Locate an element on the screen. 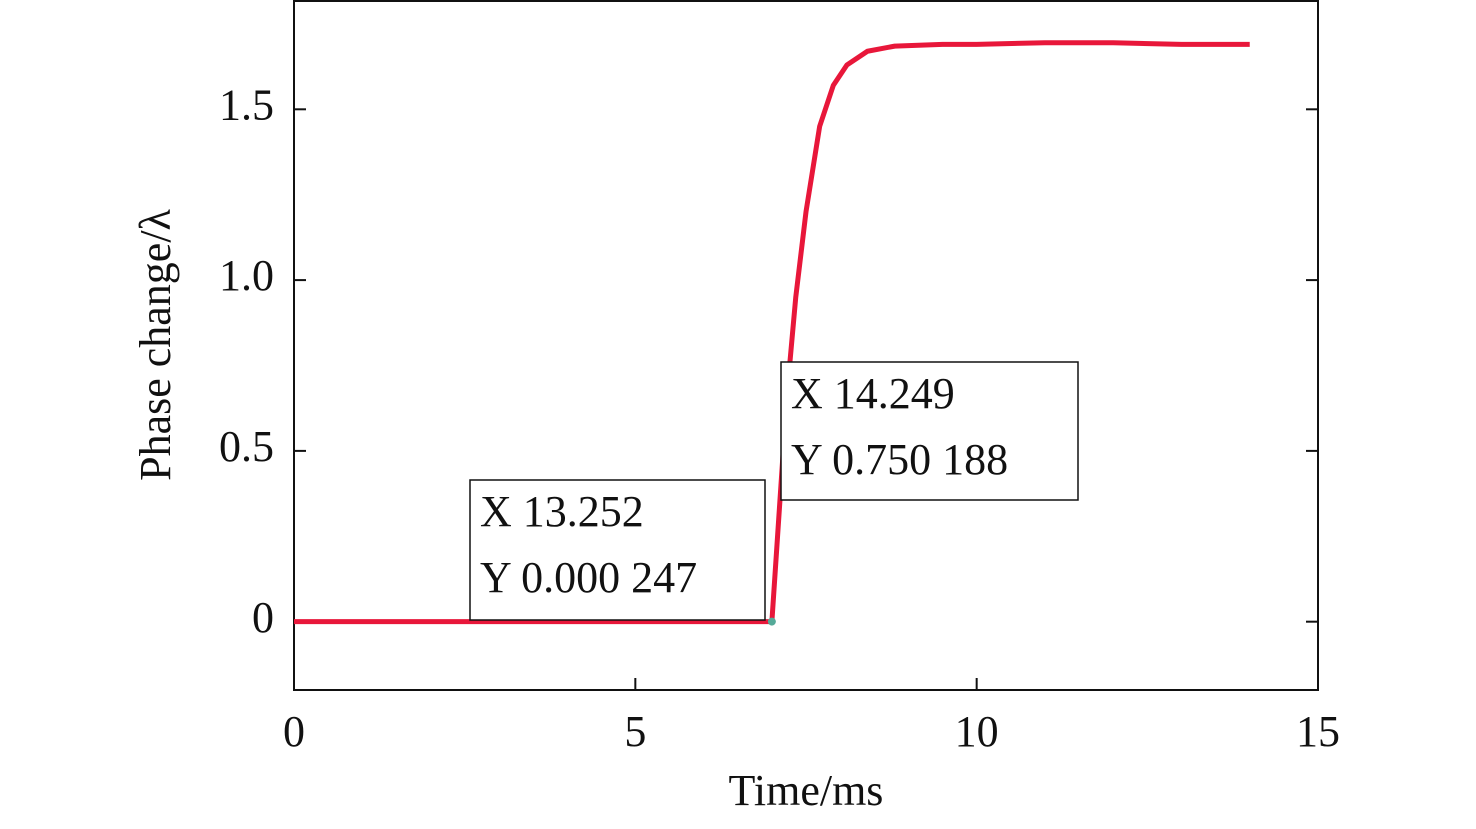 This screenshot has height=829, width=1476. annotation-text: Y 0.750 188 is located at coordinates (899, 459).